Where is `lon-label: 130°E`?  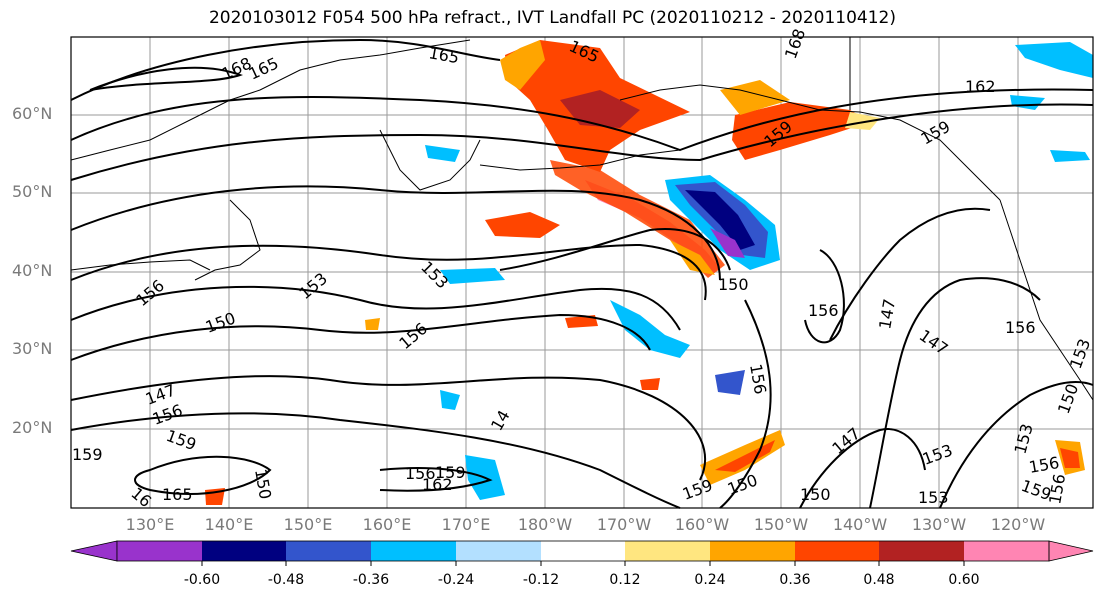 lon-label: 130°E is located at coordinates (150, 524).